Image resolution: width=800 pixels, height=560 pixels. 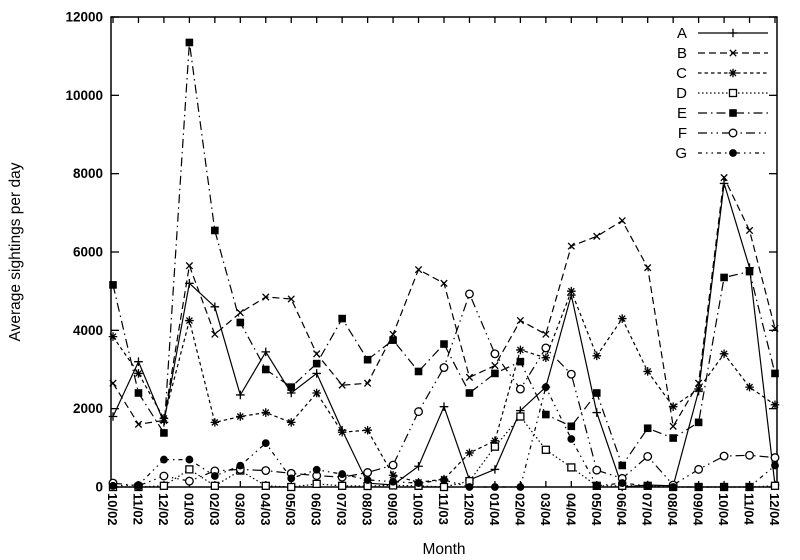 I want to click on x-tick-label: 12/02, so click(x=163, y=509).